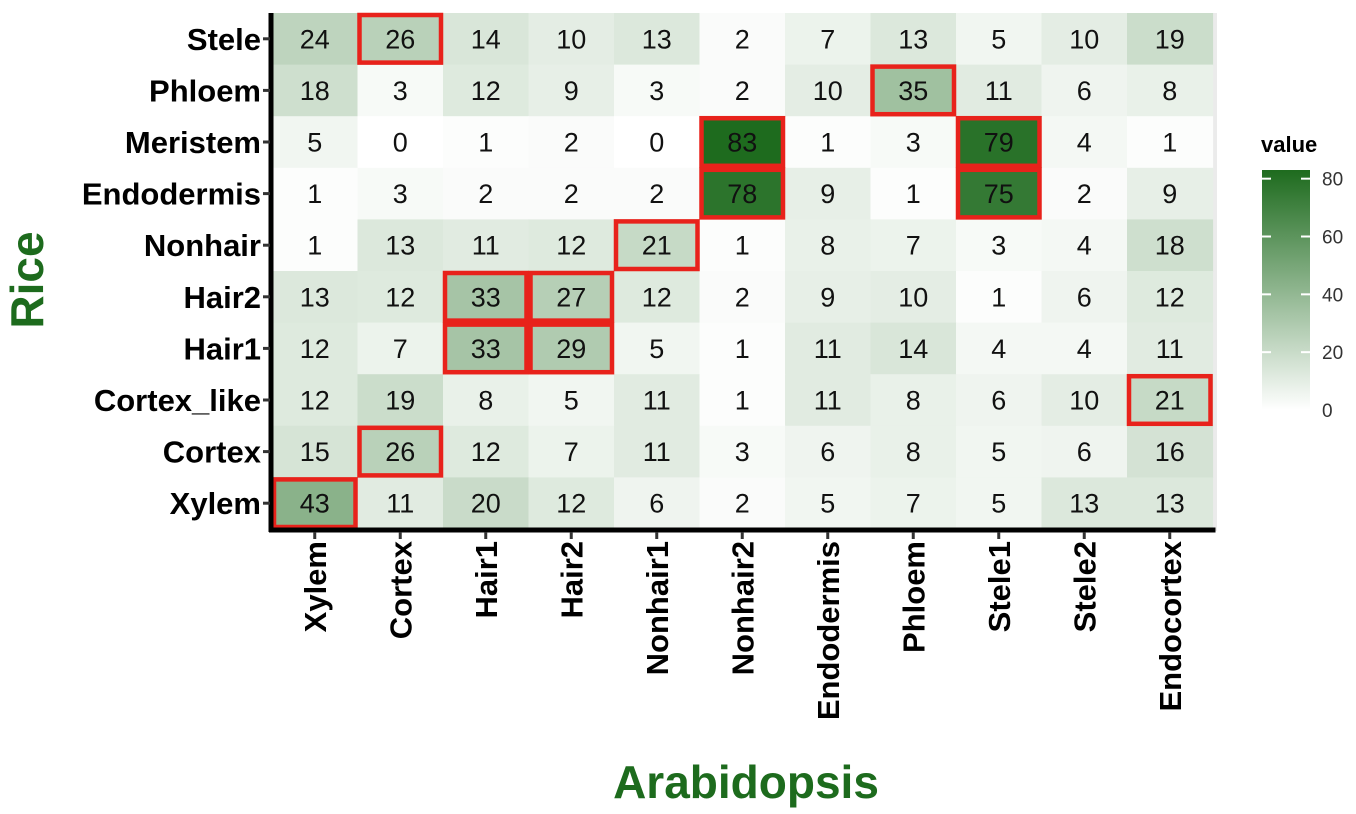  What do you see at coordinates (205, 90) in the screenshot?
I see `y-tick-label: Phloem` at bounding box center [205, 90].